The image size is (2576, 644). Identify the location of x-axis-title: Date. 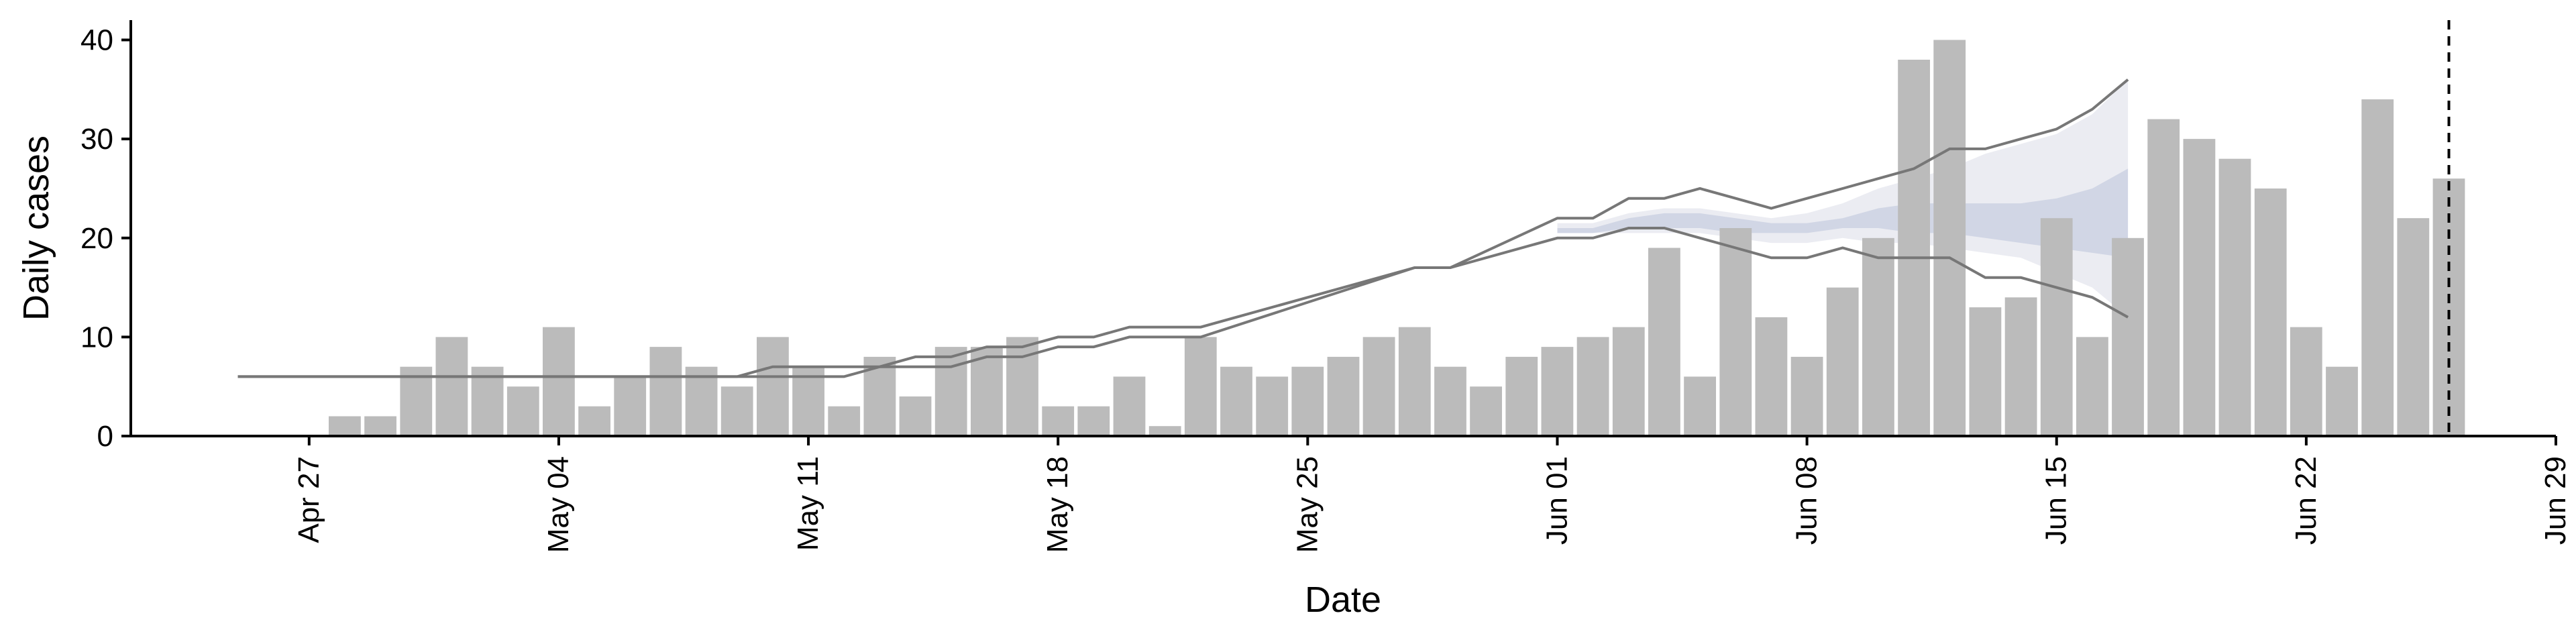
(1343, 600).